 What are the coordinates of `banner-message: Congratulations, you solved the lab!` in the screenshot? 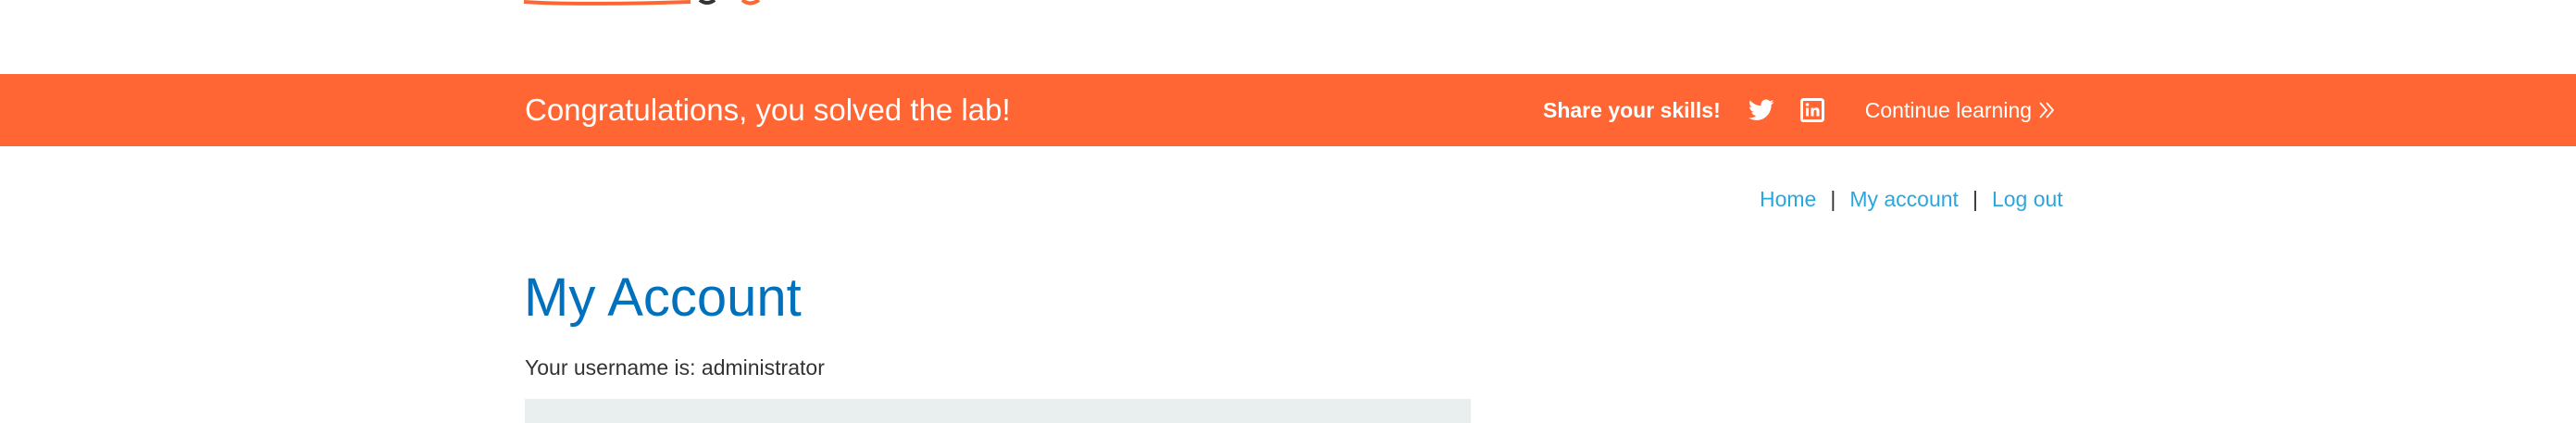 It's located at (768, 110).